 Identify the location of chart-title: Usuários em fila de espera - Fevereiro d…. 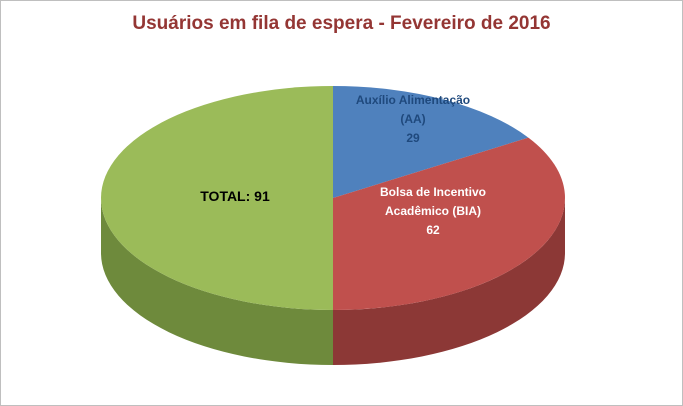
(341, 23).